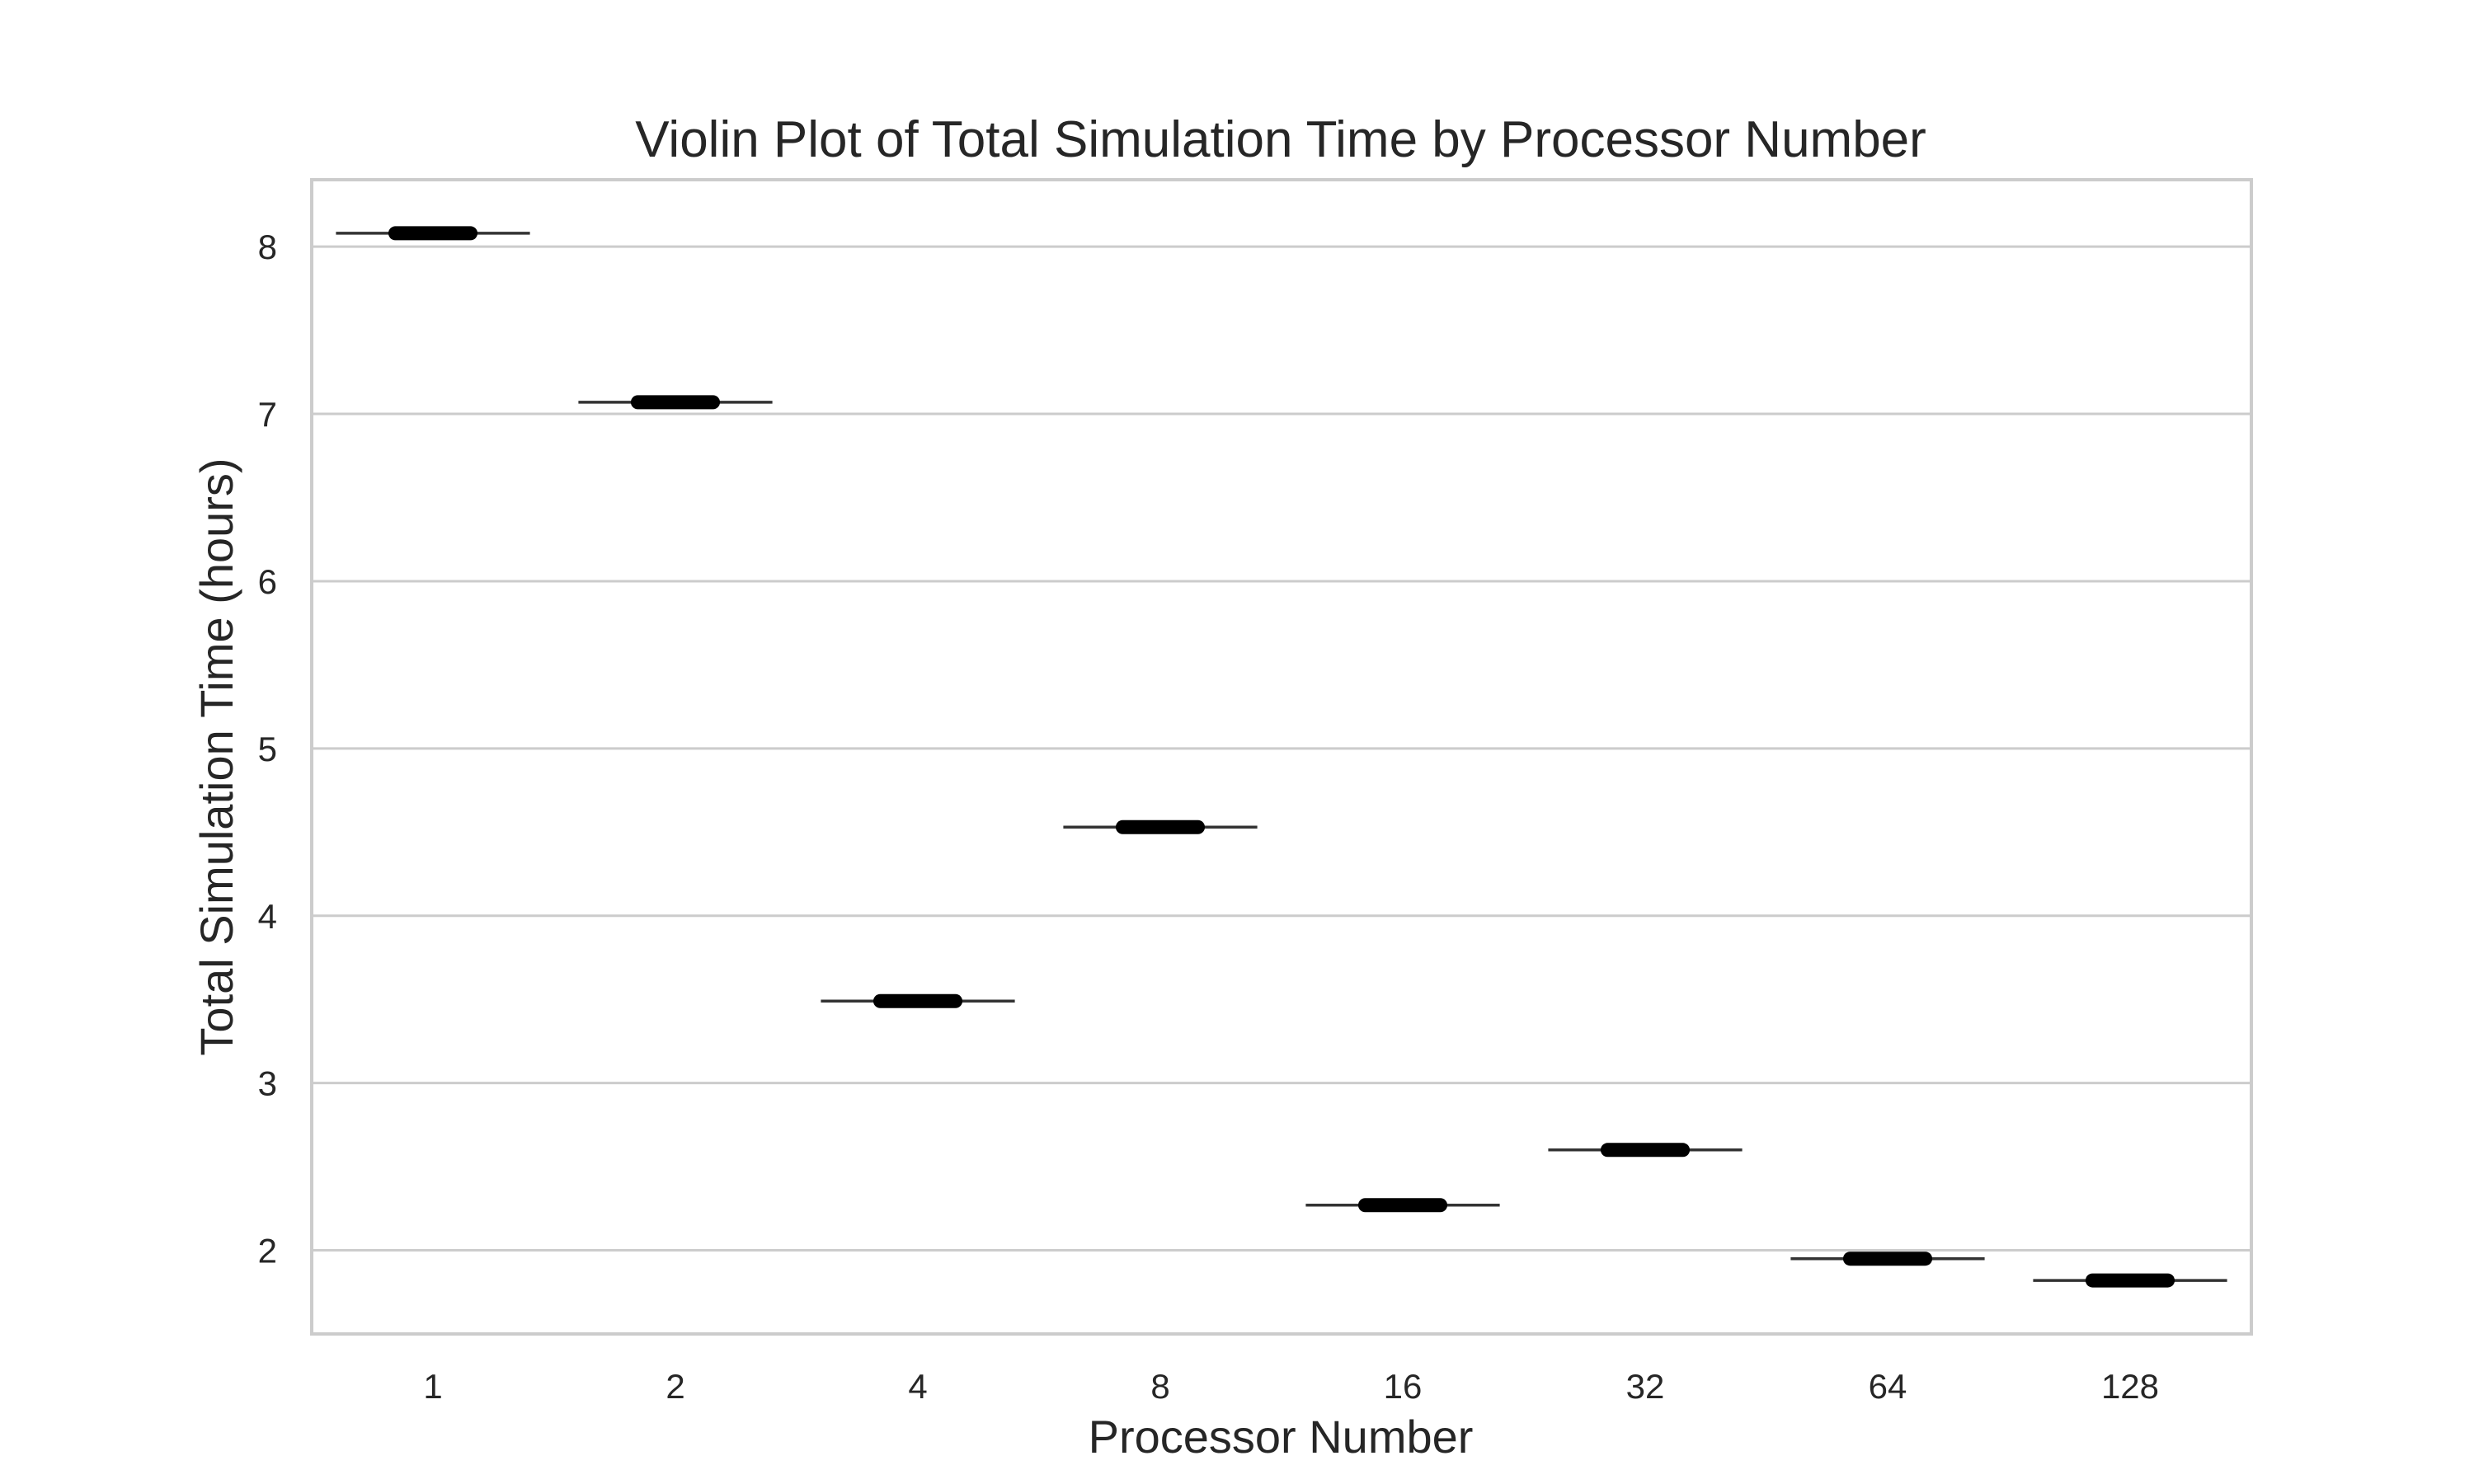 The image size is (2474, 1484). I want to click on x-tick-label: 8, so click(1159, 1386).